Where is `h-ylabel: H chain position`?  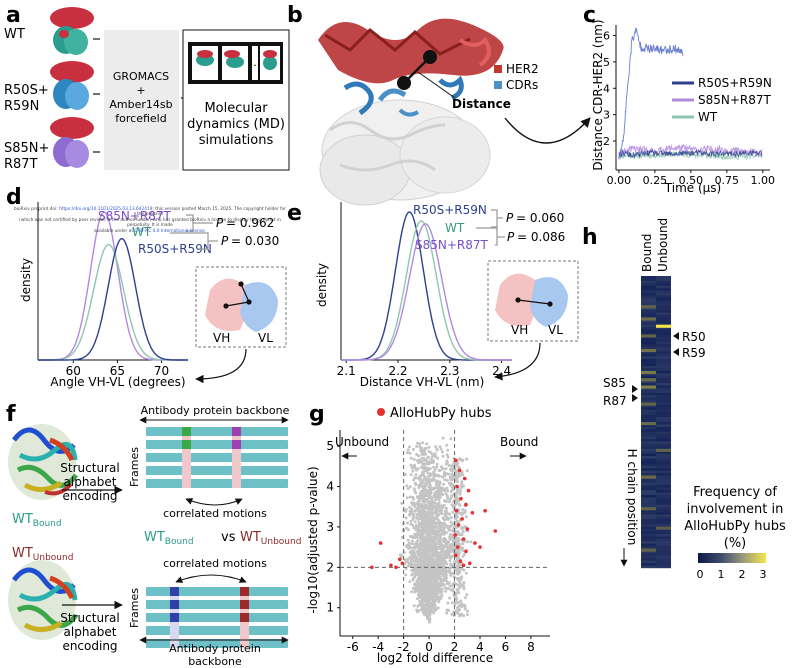
h-ylabel: H chain position is located at coordinates (632, 497).